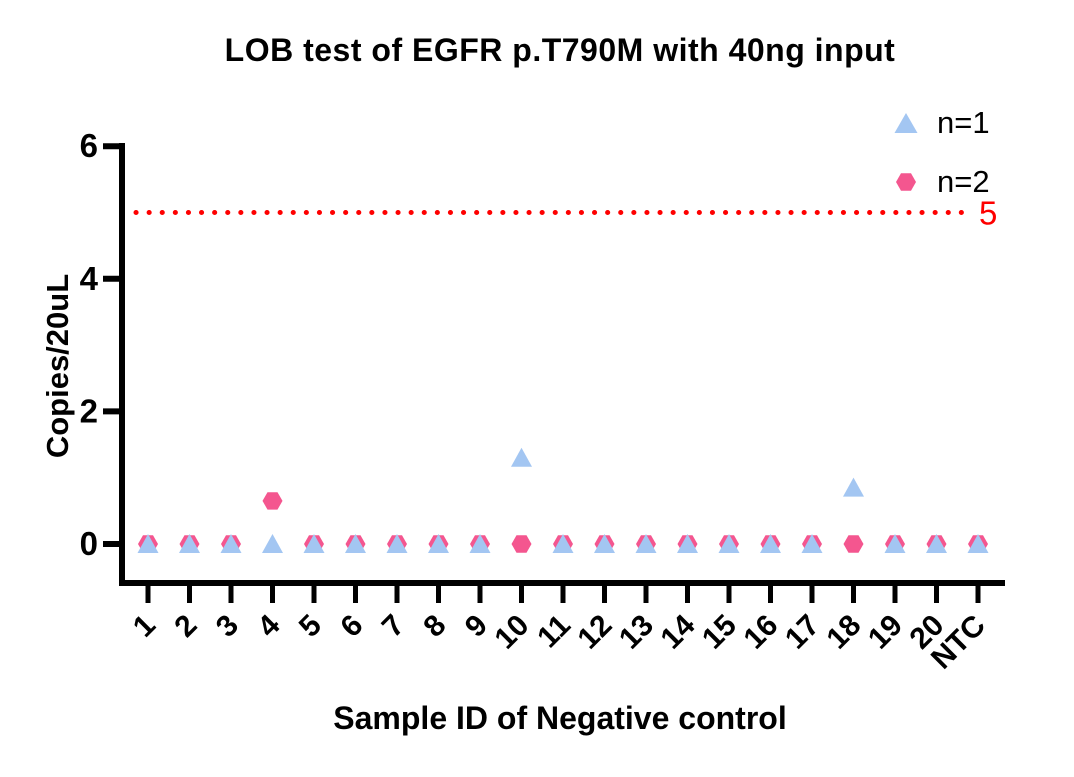 Image resolution: width=1074 pixels, height=777 pixels. Describe the element at coordinates (351, 626) in the screenshot. I see `x-tick-label: 6` at that location.